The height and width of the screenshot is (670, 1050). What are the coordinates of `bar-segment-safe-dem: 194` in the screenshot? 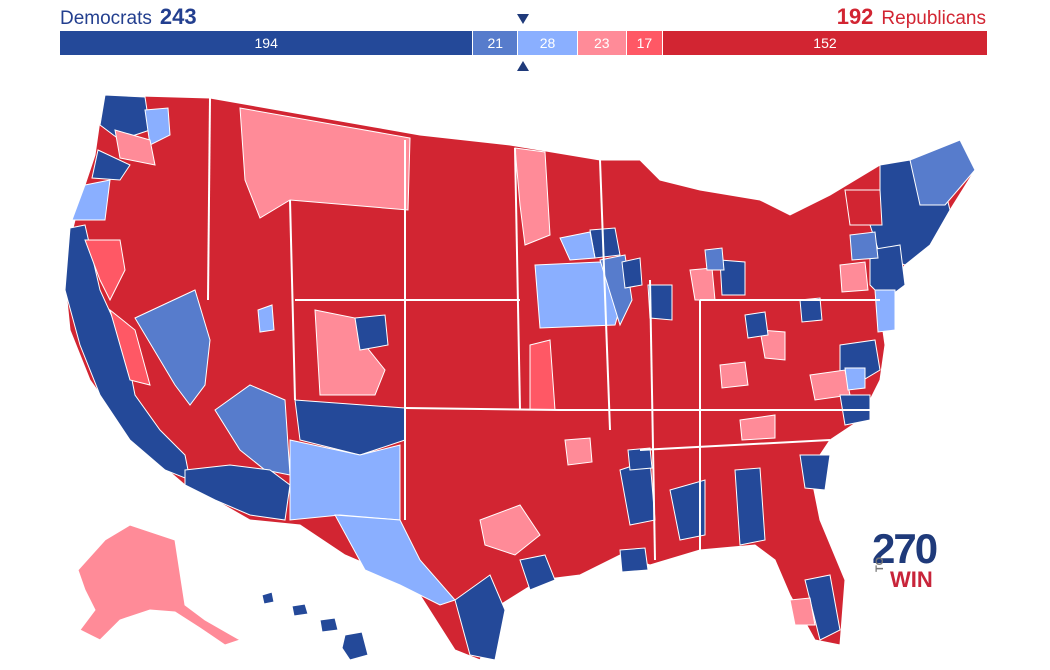 It's located at (267, 43).